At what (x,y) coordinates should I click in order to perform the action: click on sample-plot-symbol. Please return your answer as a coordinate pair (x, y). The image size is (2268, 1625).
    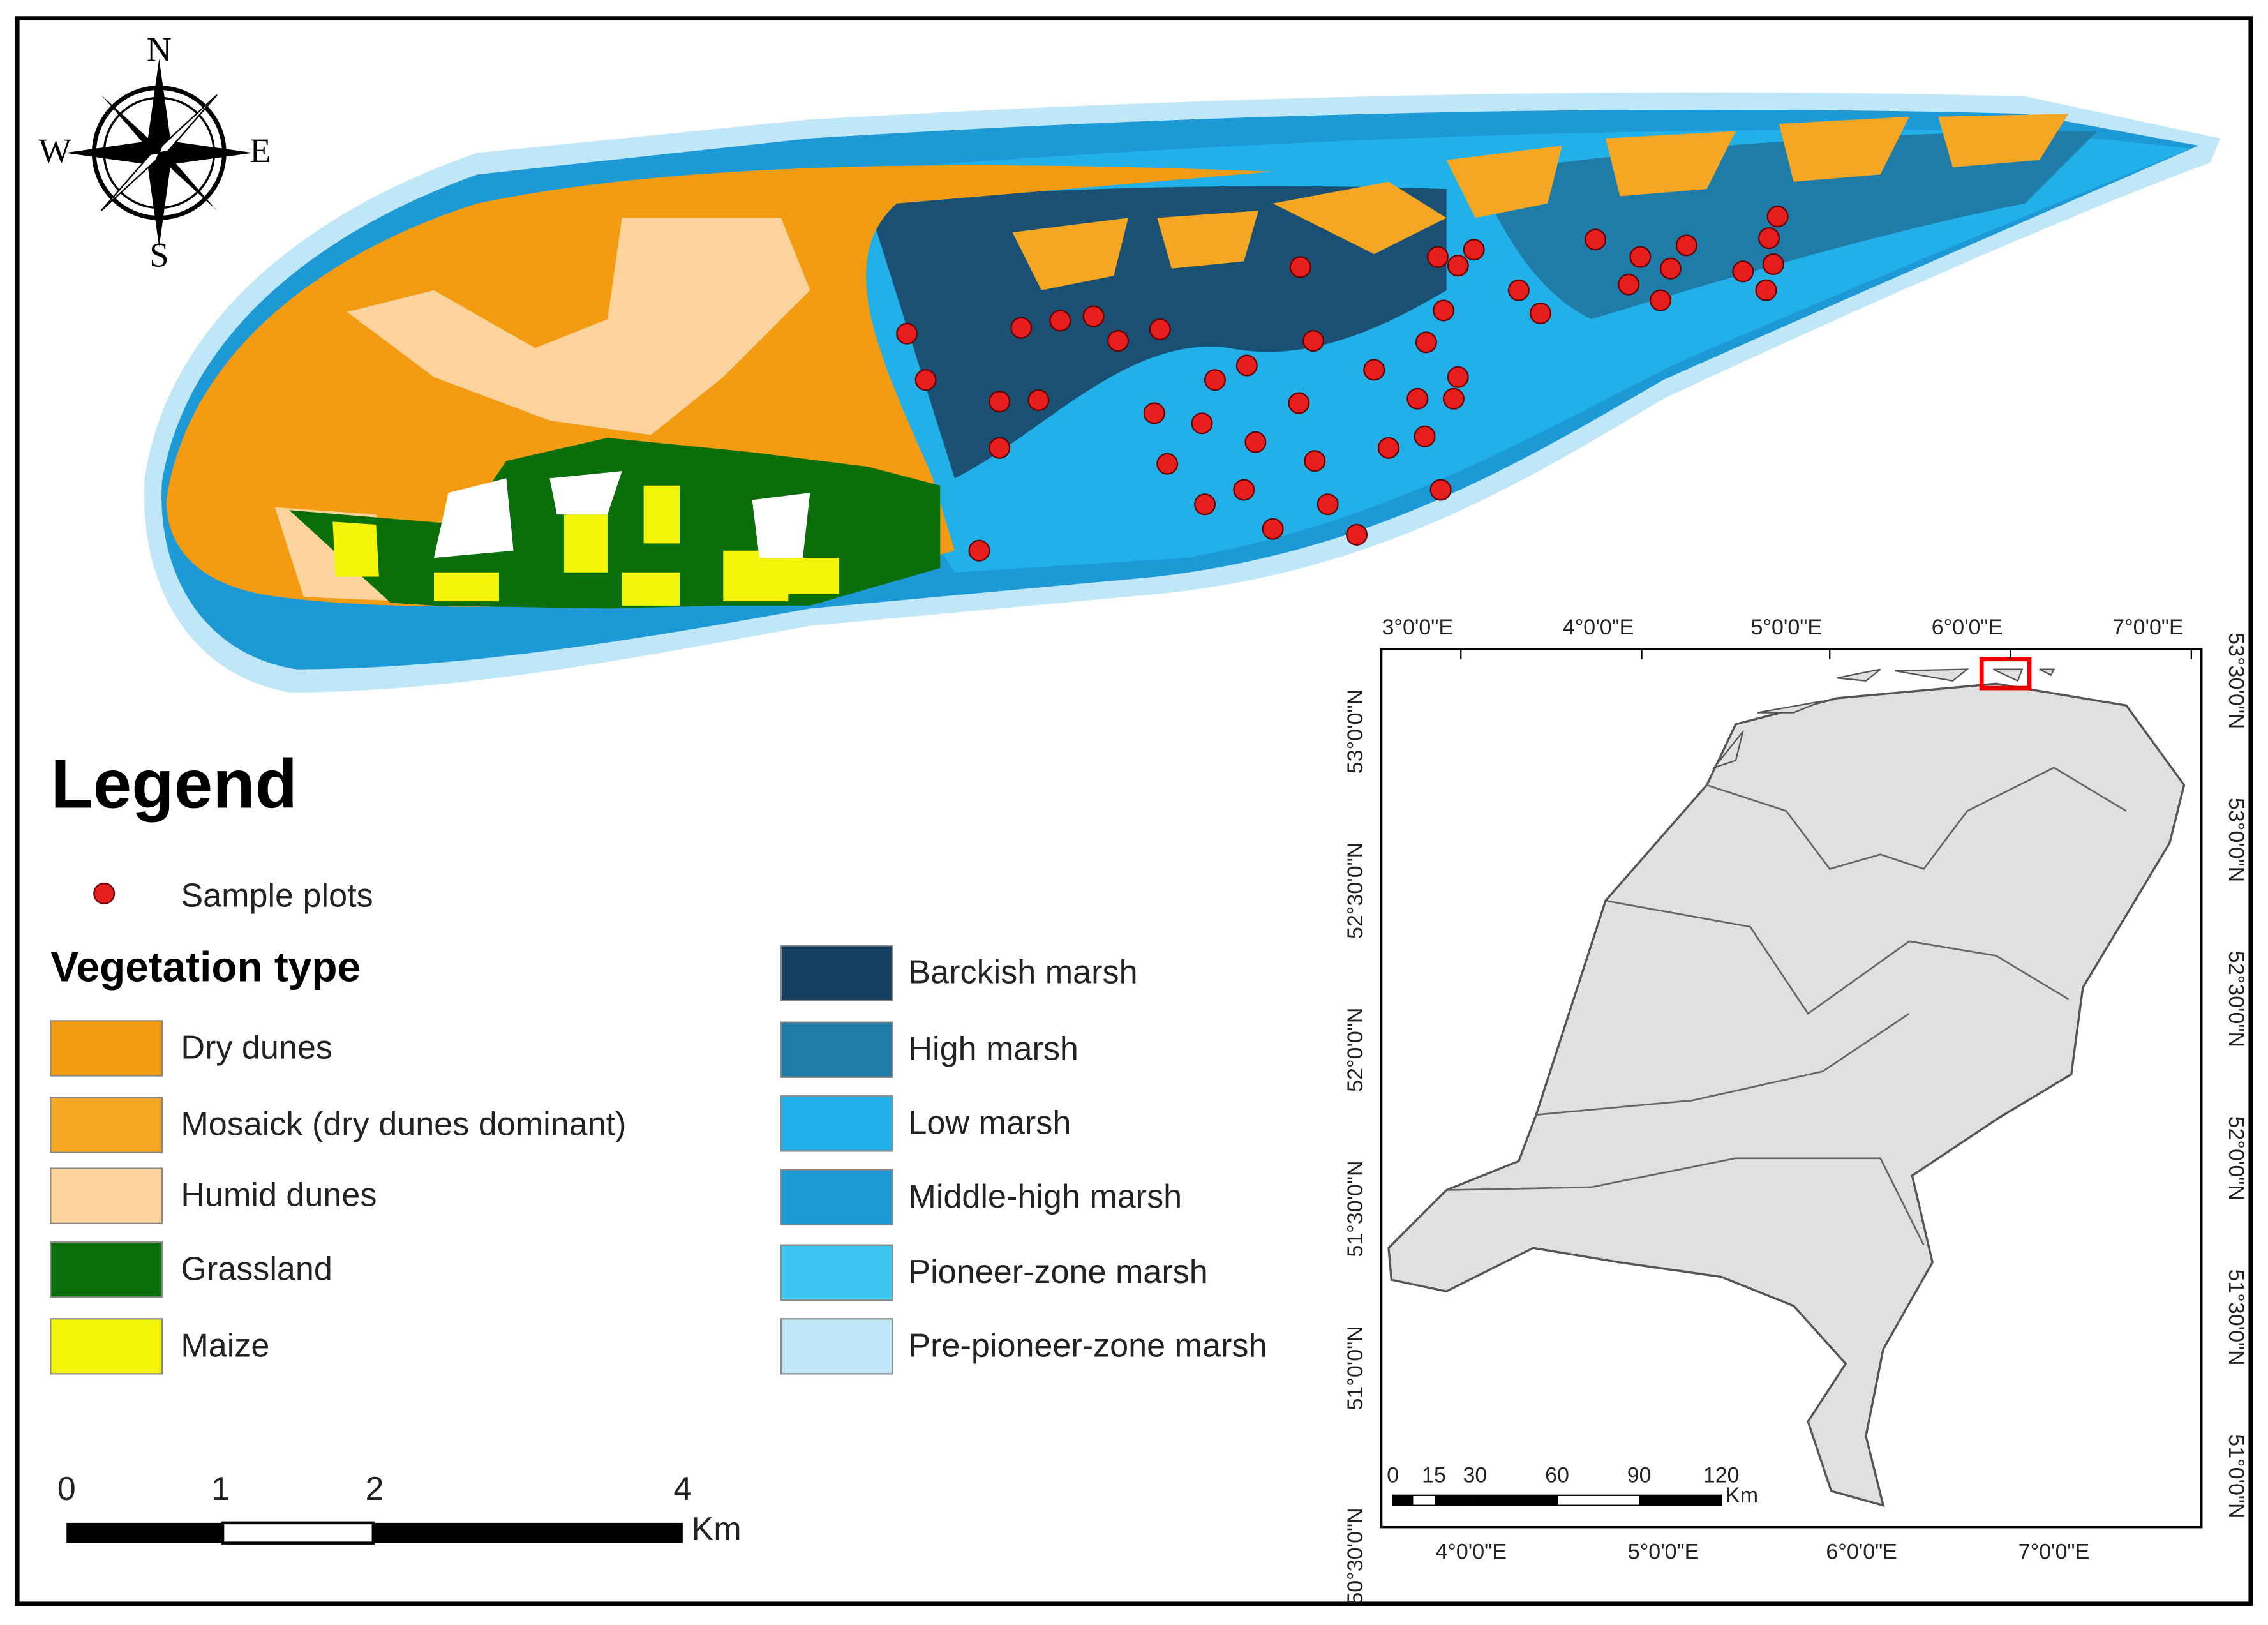
    Looking at the image, I should click on (105, 893).